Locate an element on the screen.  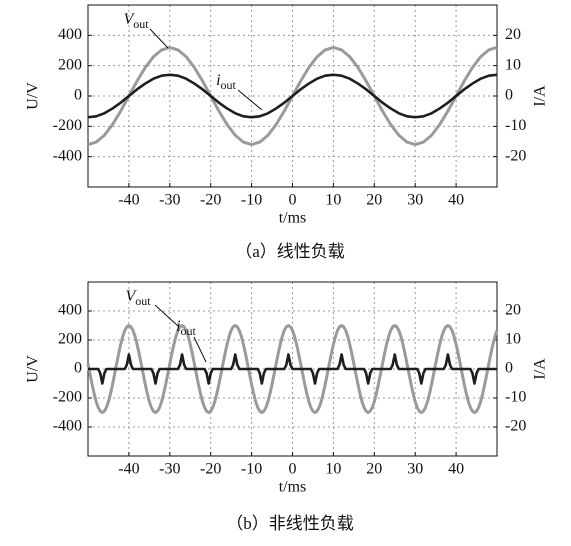
caption: （b）非线性负载 is located at coordinates (290, 523).